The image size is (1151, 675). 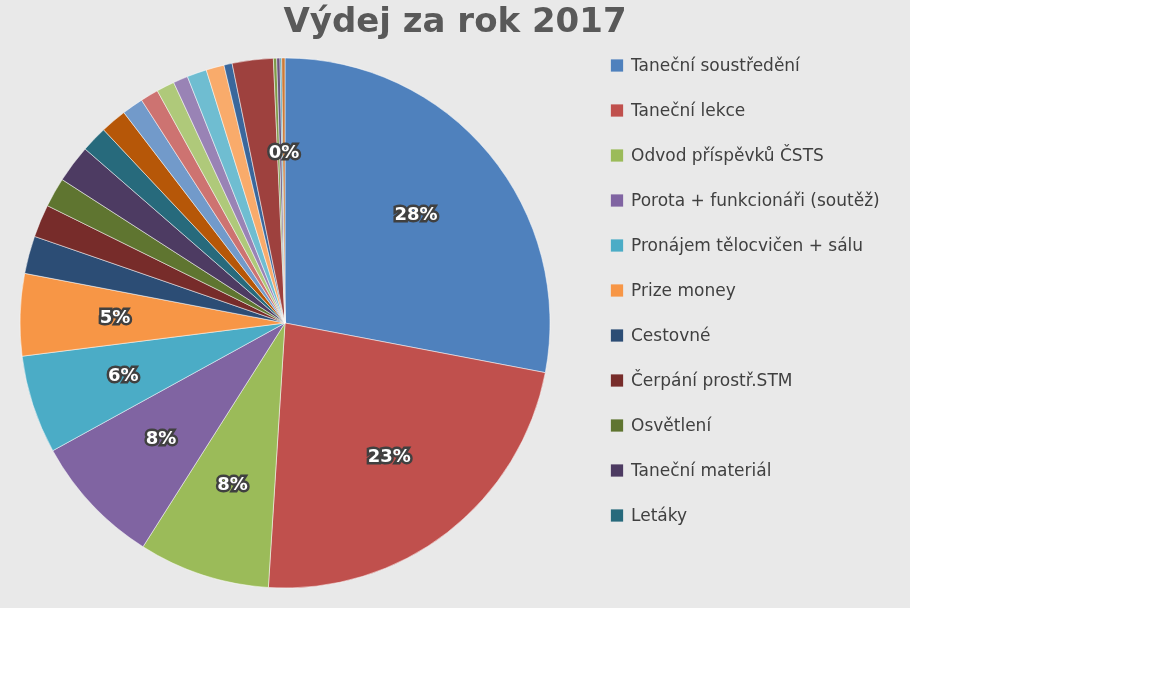 I want to click on data-label: 28%, so click(x=416, y=213).